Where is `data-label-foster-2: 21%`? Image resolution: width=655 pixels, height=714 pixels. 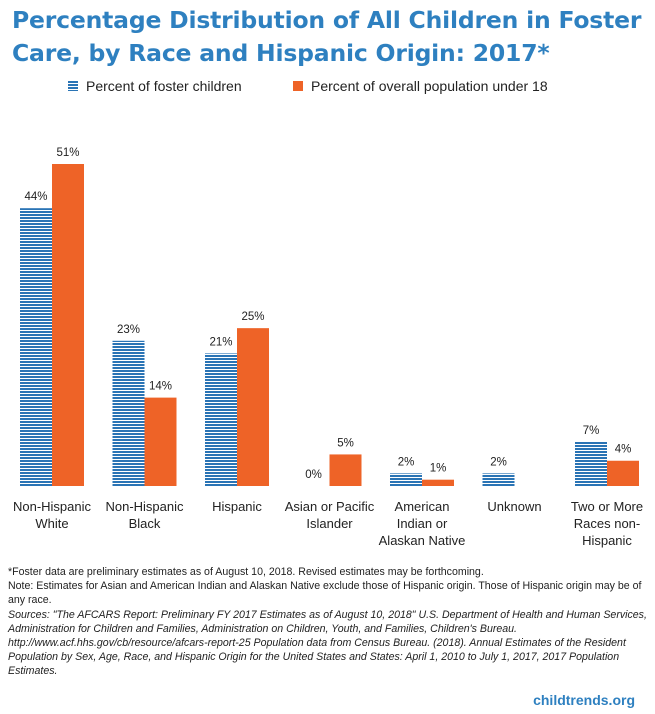 data-label-foster-2: 21% is located at coordinates (220, 342).